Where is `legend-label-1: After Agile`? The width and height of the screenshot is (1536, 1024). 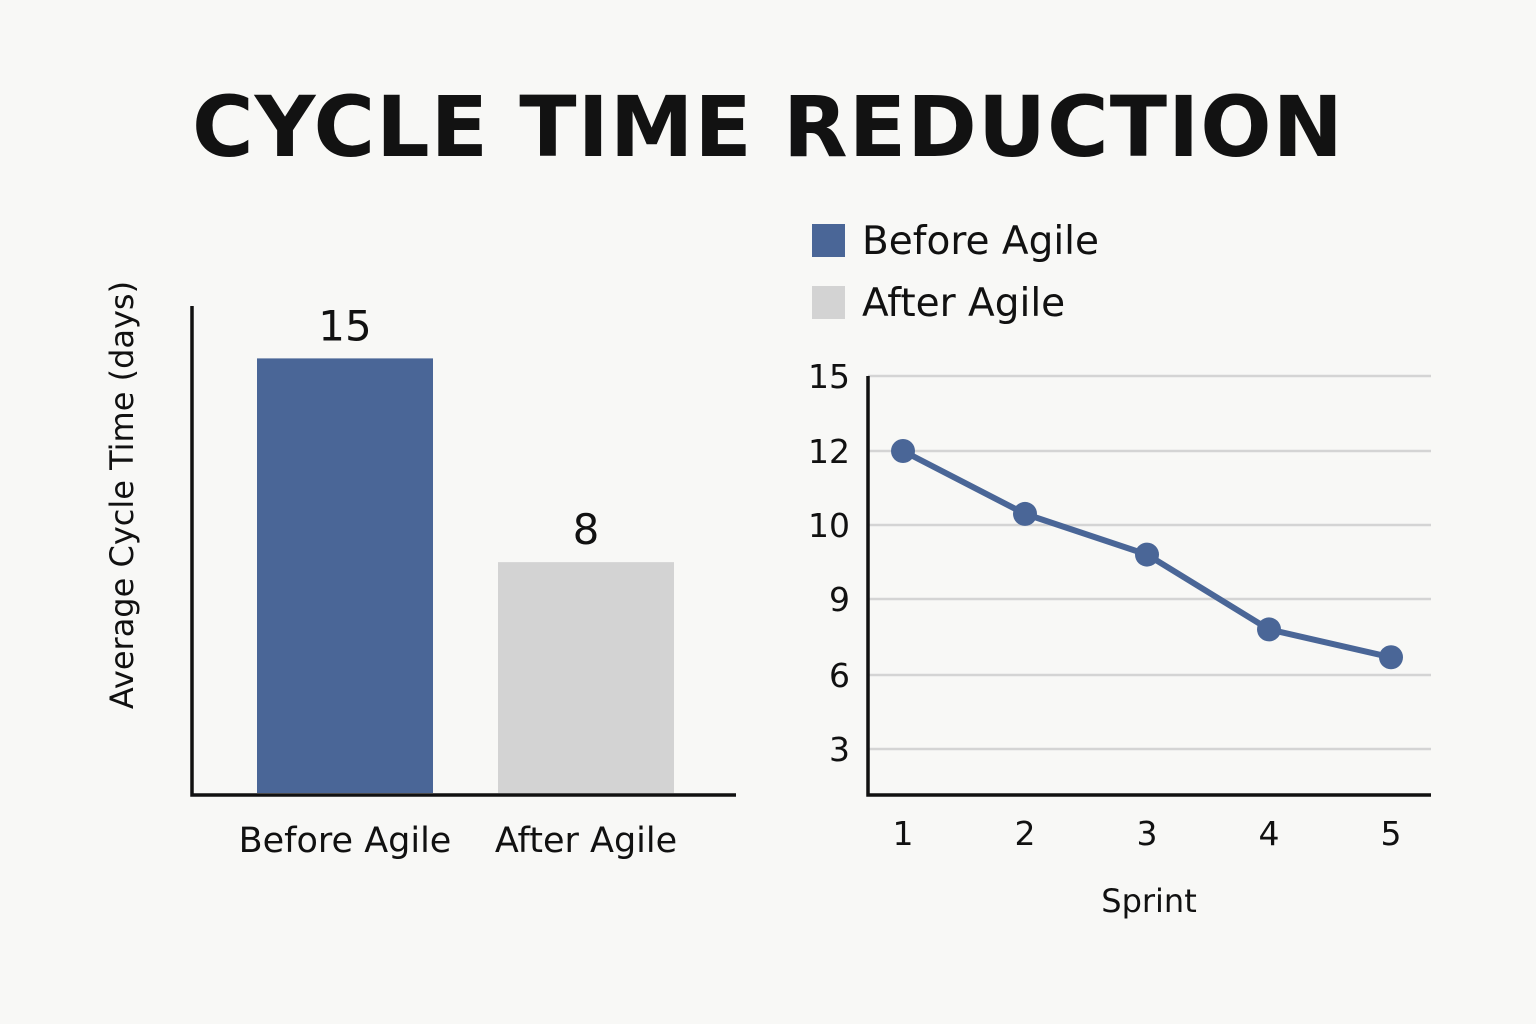 legend-label-1: After Agile is located at coordinates (963, 303).